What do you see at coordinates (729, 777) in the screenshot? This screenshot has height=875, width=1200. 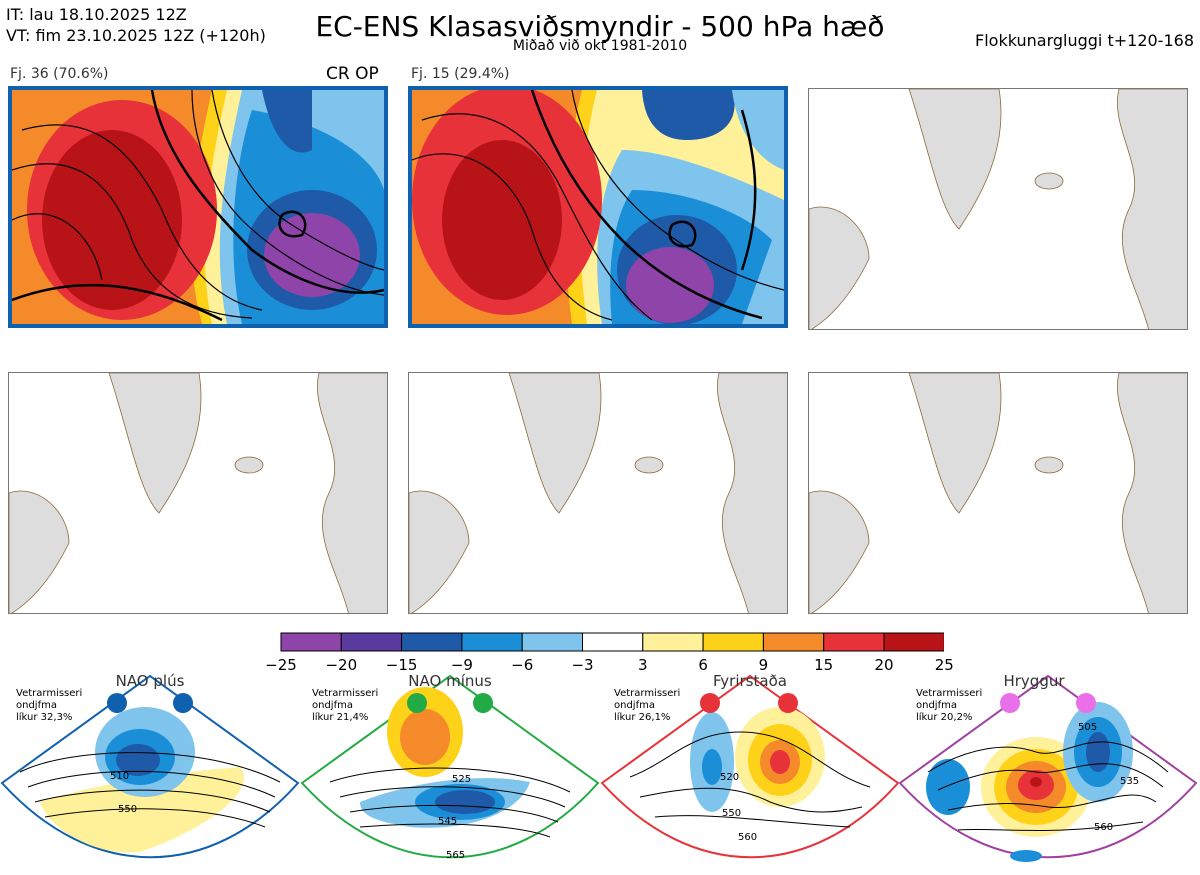 I see `regime-3-label-a: 520` at bounding box center [729, 777].